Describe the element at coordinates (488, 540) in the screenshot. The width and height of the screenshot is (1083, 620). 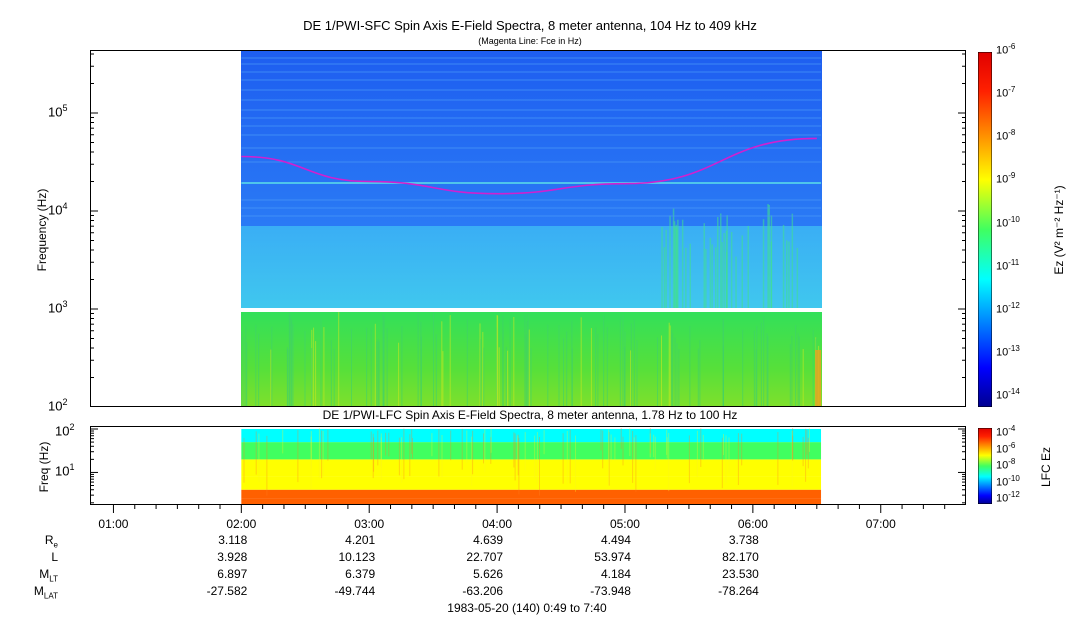
I see `orbit-value: 4.639` at that location.